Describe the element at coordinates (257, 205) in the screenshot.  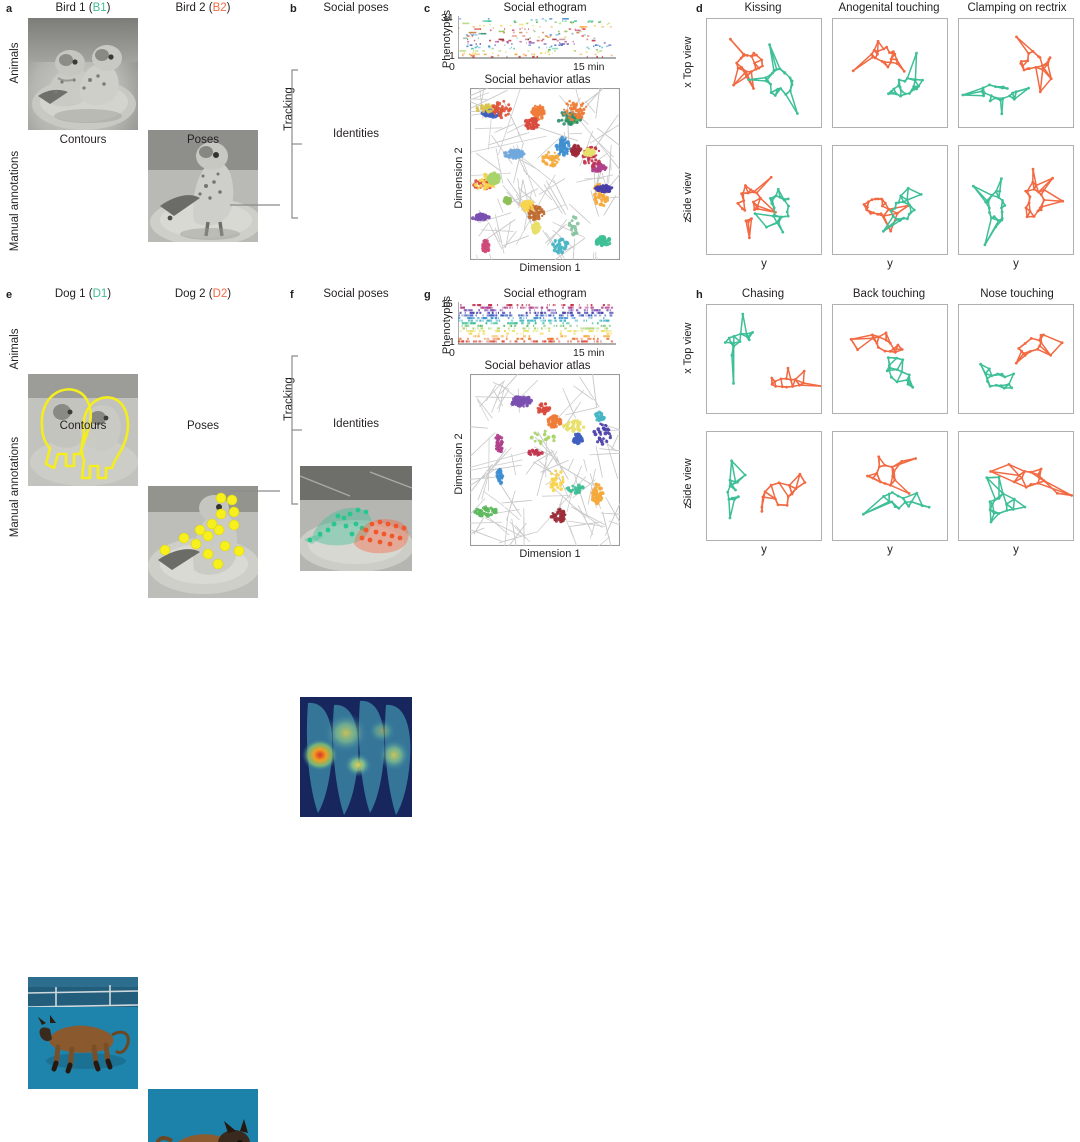
I see `tracking-connector-bird` at that location.